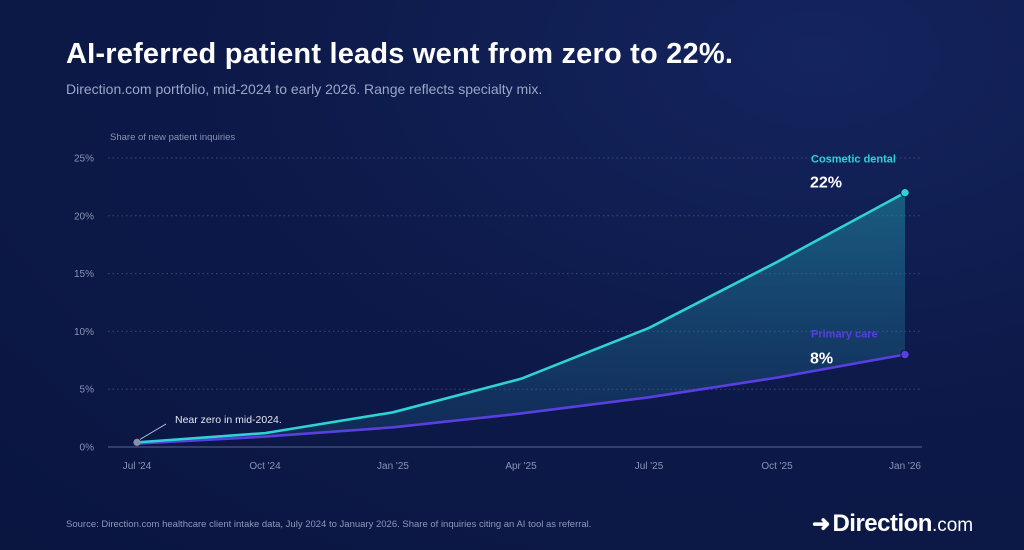  Describe the element at coordinates (393, 466) in the screenshot. I see `x-tick-label: Jan '25` at that location.